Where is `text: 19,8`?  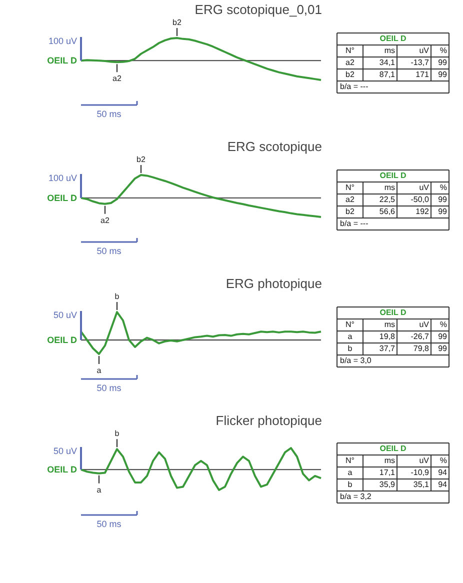
text: 19,8 is located at coordinates (387, 336).